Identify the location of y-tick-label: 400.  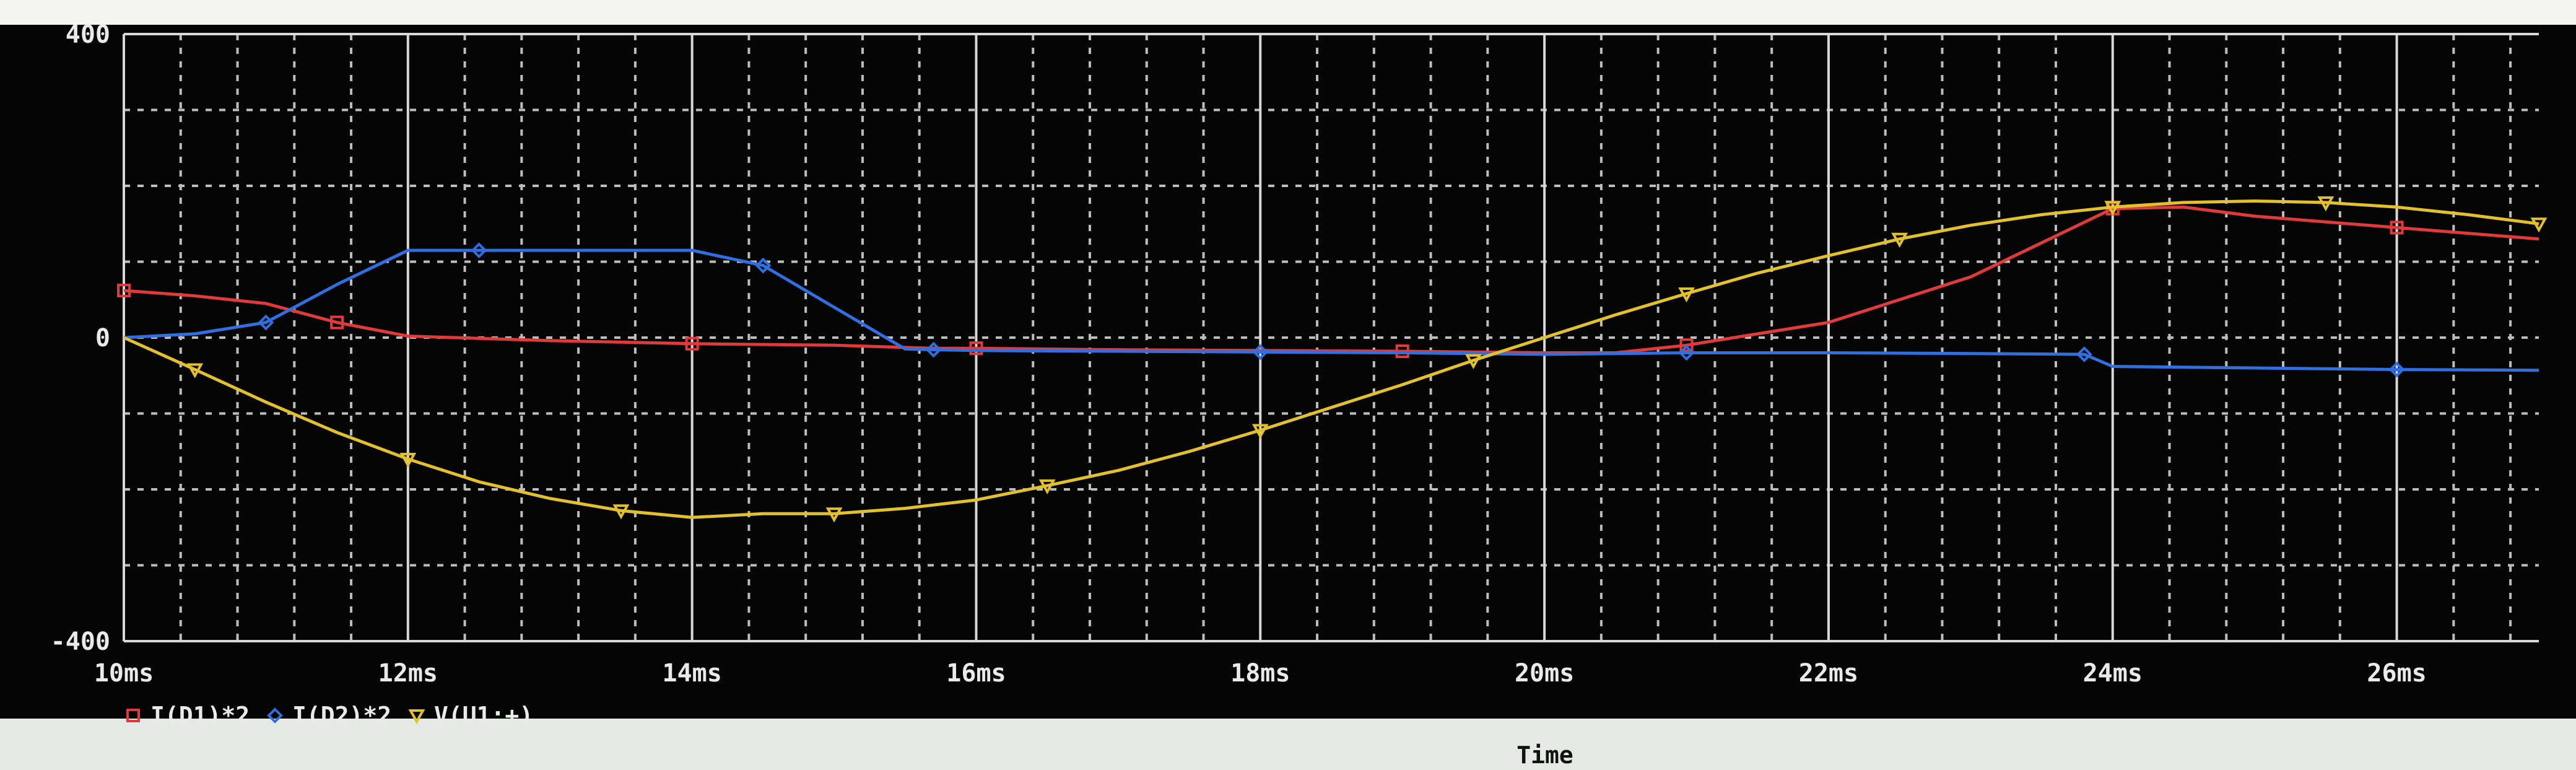
(88, 34).